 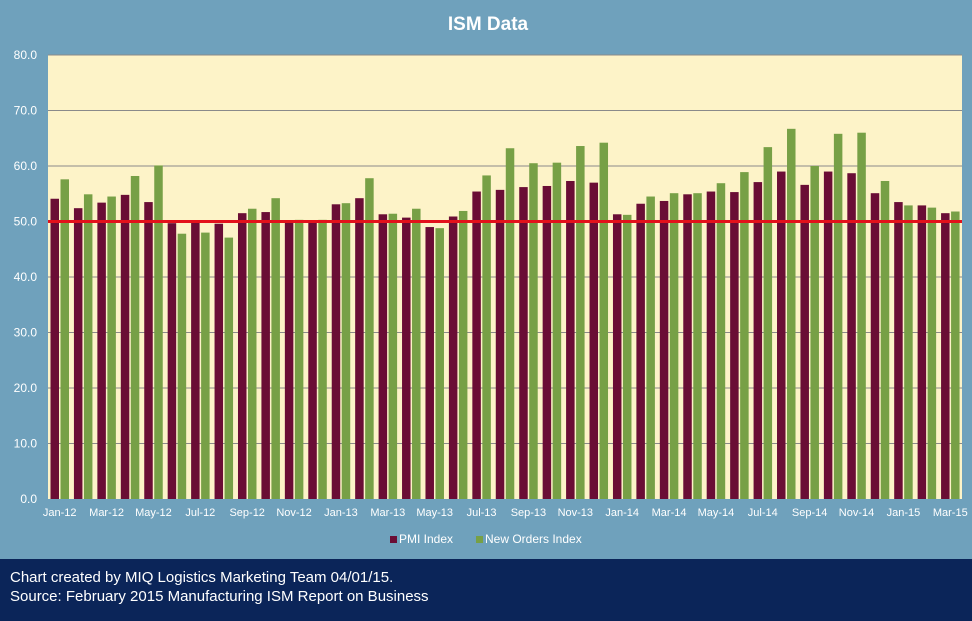 I want to click on x-tick-label: Jan-12, so click(x=60, y=513).